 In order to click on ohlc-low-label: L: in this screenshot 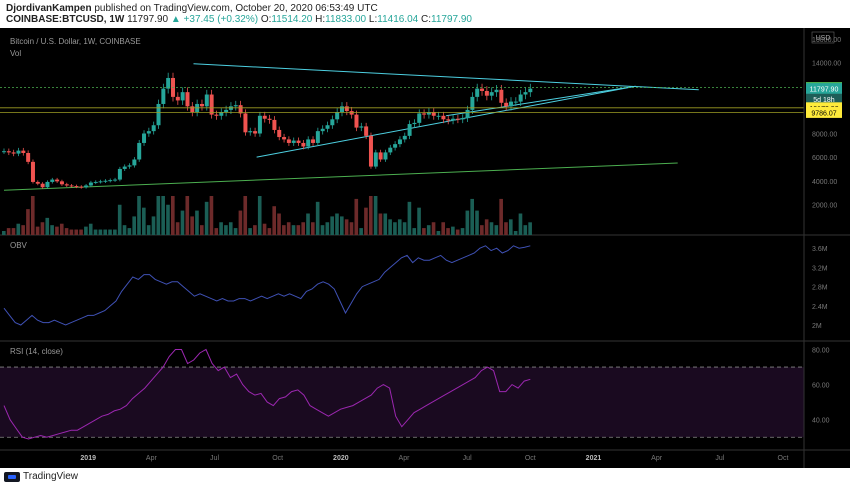, I will do `click(373, 19)`.